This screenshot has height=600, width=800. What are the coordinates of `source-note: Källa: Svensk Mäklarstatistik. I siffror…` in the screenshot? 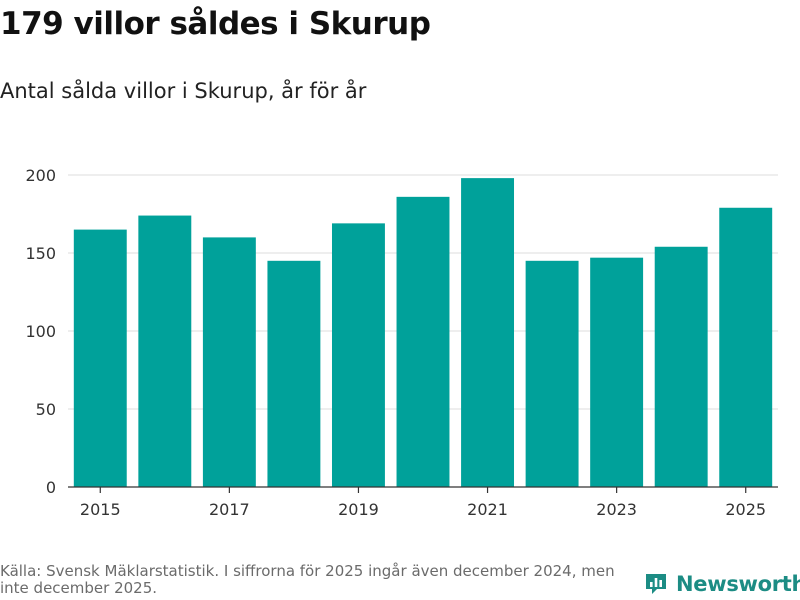 It's located at (307, 579).